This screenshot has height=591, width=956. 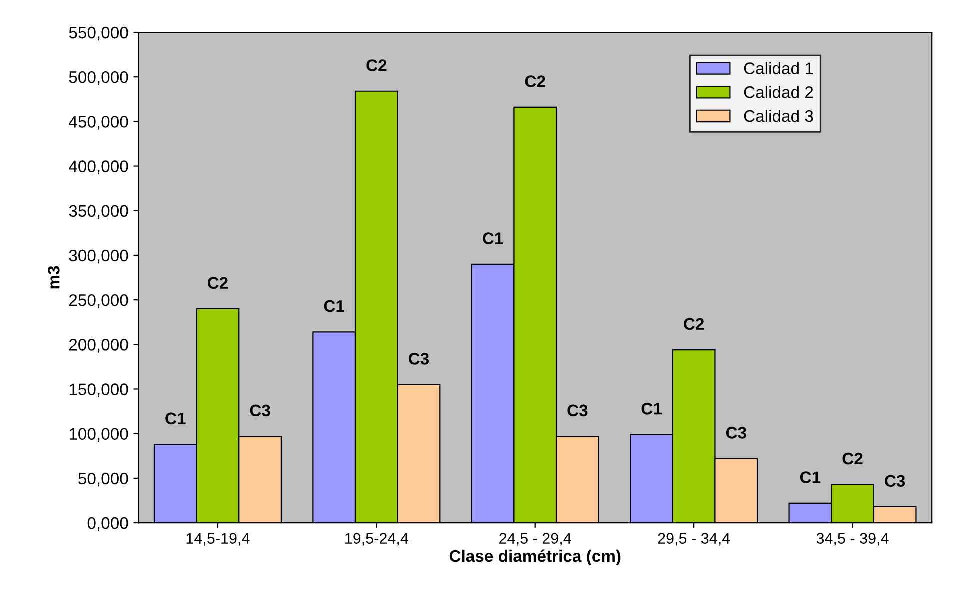 I want to click on legend-label: Calidad 1, so click(x=779, y=68).